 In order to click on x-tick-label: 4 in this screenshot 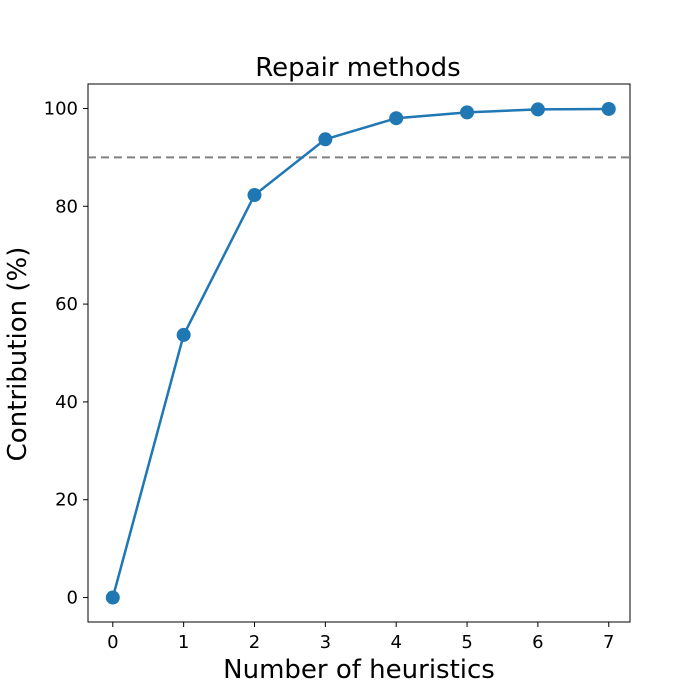, I will do `click(395, 642)`.